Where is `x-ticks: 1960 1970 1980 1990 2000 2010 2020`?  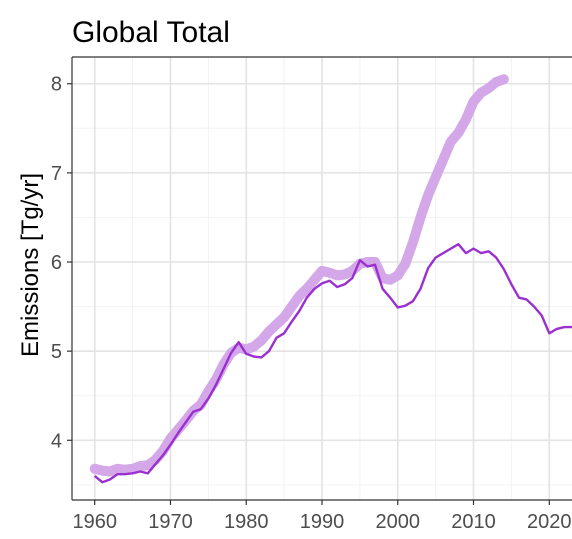
x-ticks: 1960 1970 1980 1990 2000 2010 2020 is located at coordinates (322, 516).